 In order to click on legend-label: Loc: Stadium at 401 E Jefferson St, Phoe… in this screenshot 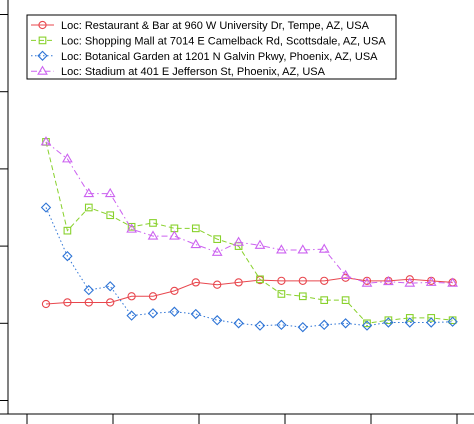, I will do `click(193, 72)`.